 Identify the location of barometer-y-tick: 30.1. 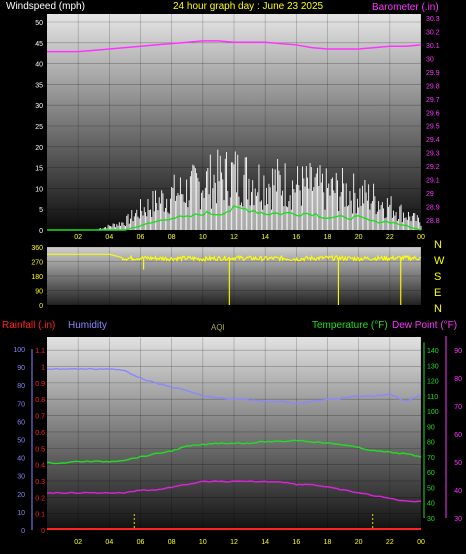
(433, 46).